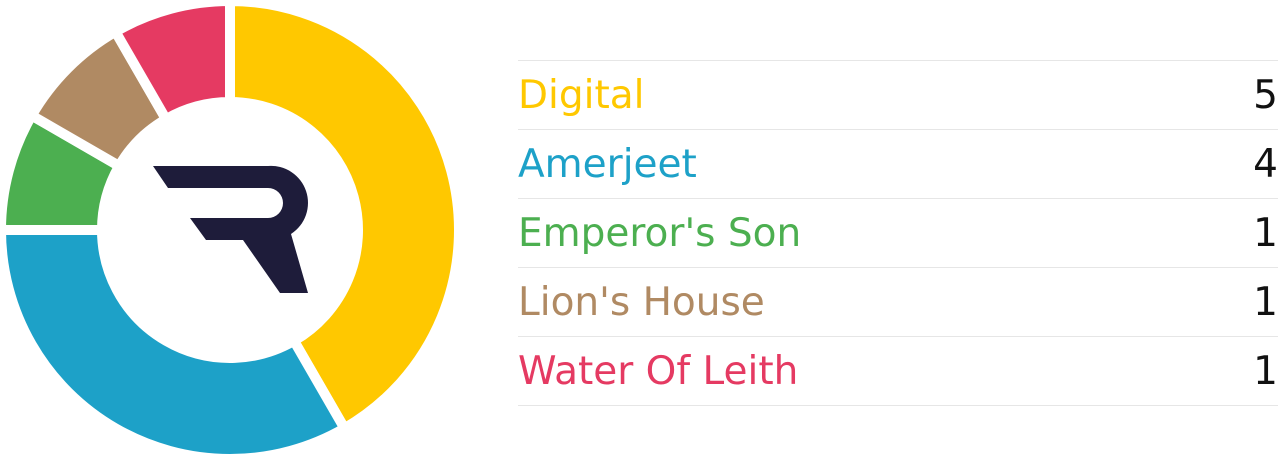 Image resolution: width=1280 pixels, height=460 pixels. I want to click on legend-label: Amerjeet, so click(607, 164).